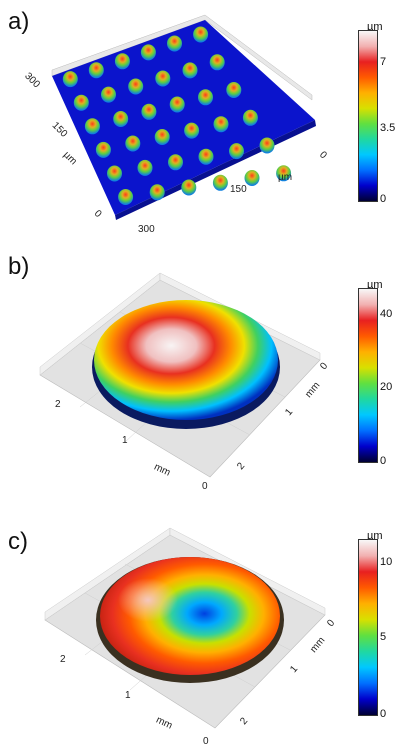 The image size is (401, 749). Describe the element at coordinates (125, 440) in the screenshot. I see `b-left-tick-1: 1` at that location.